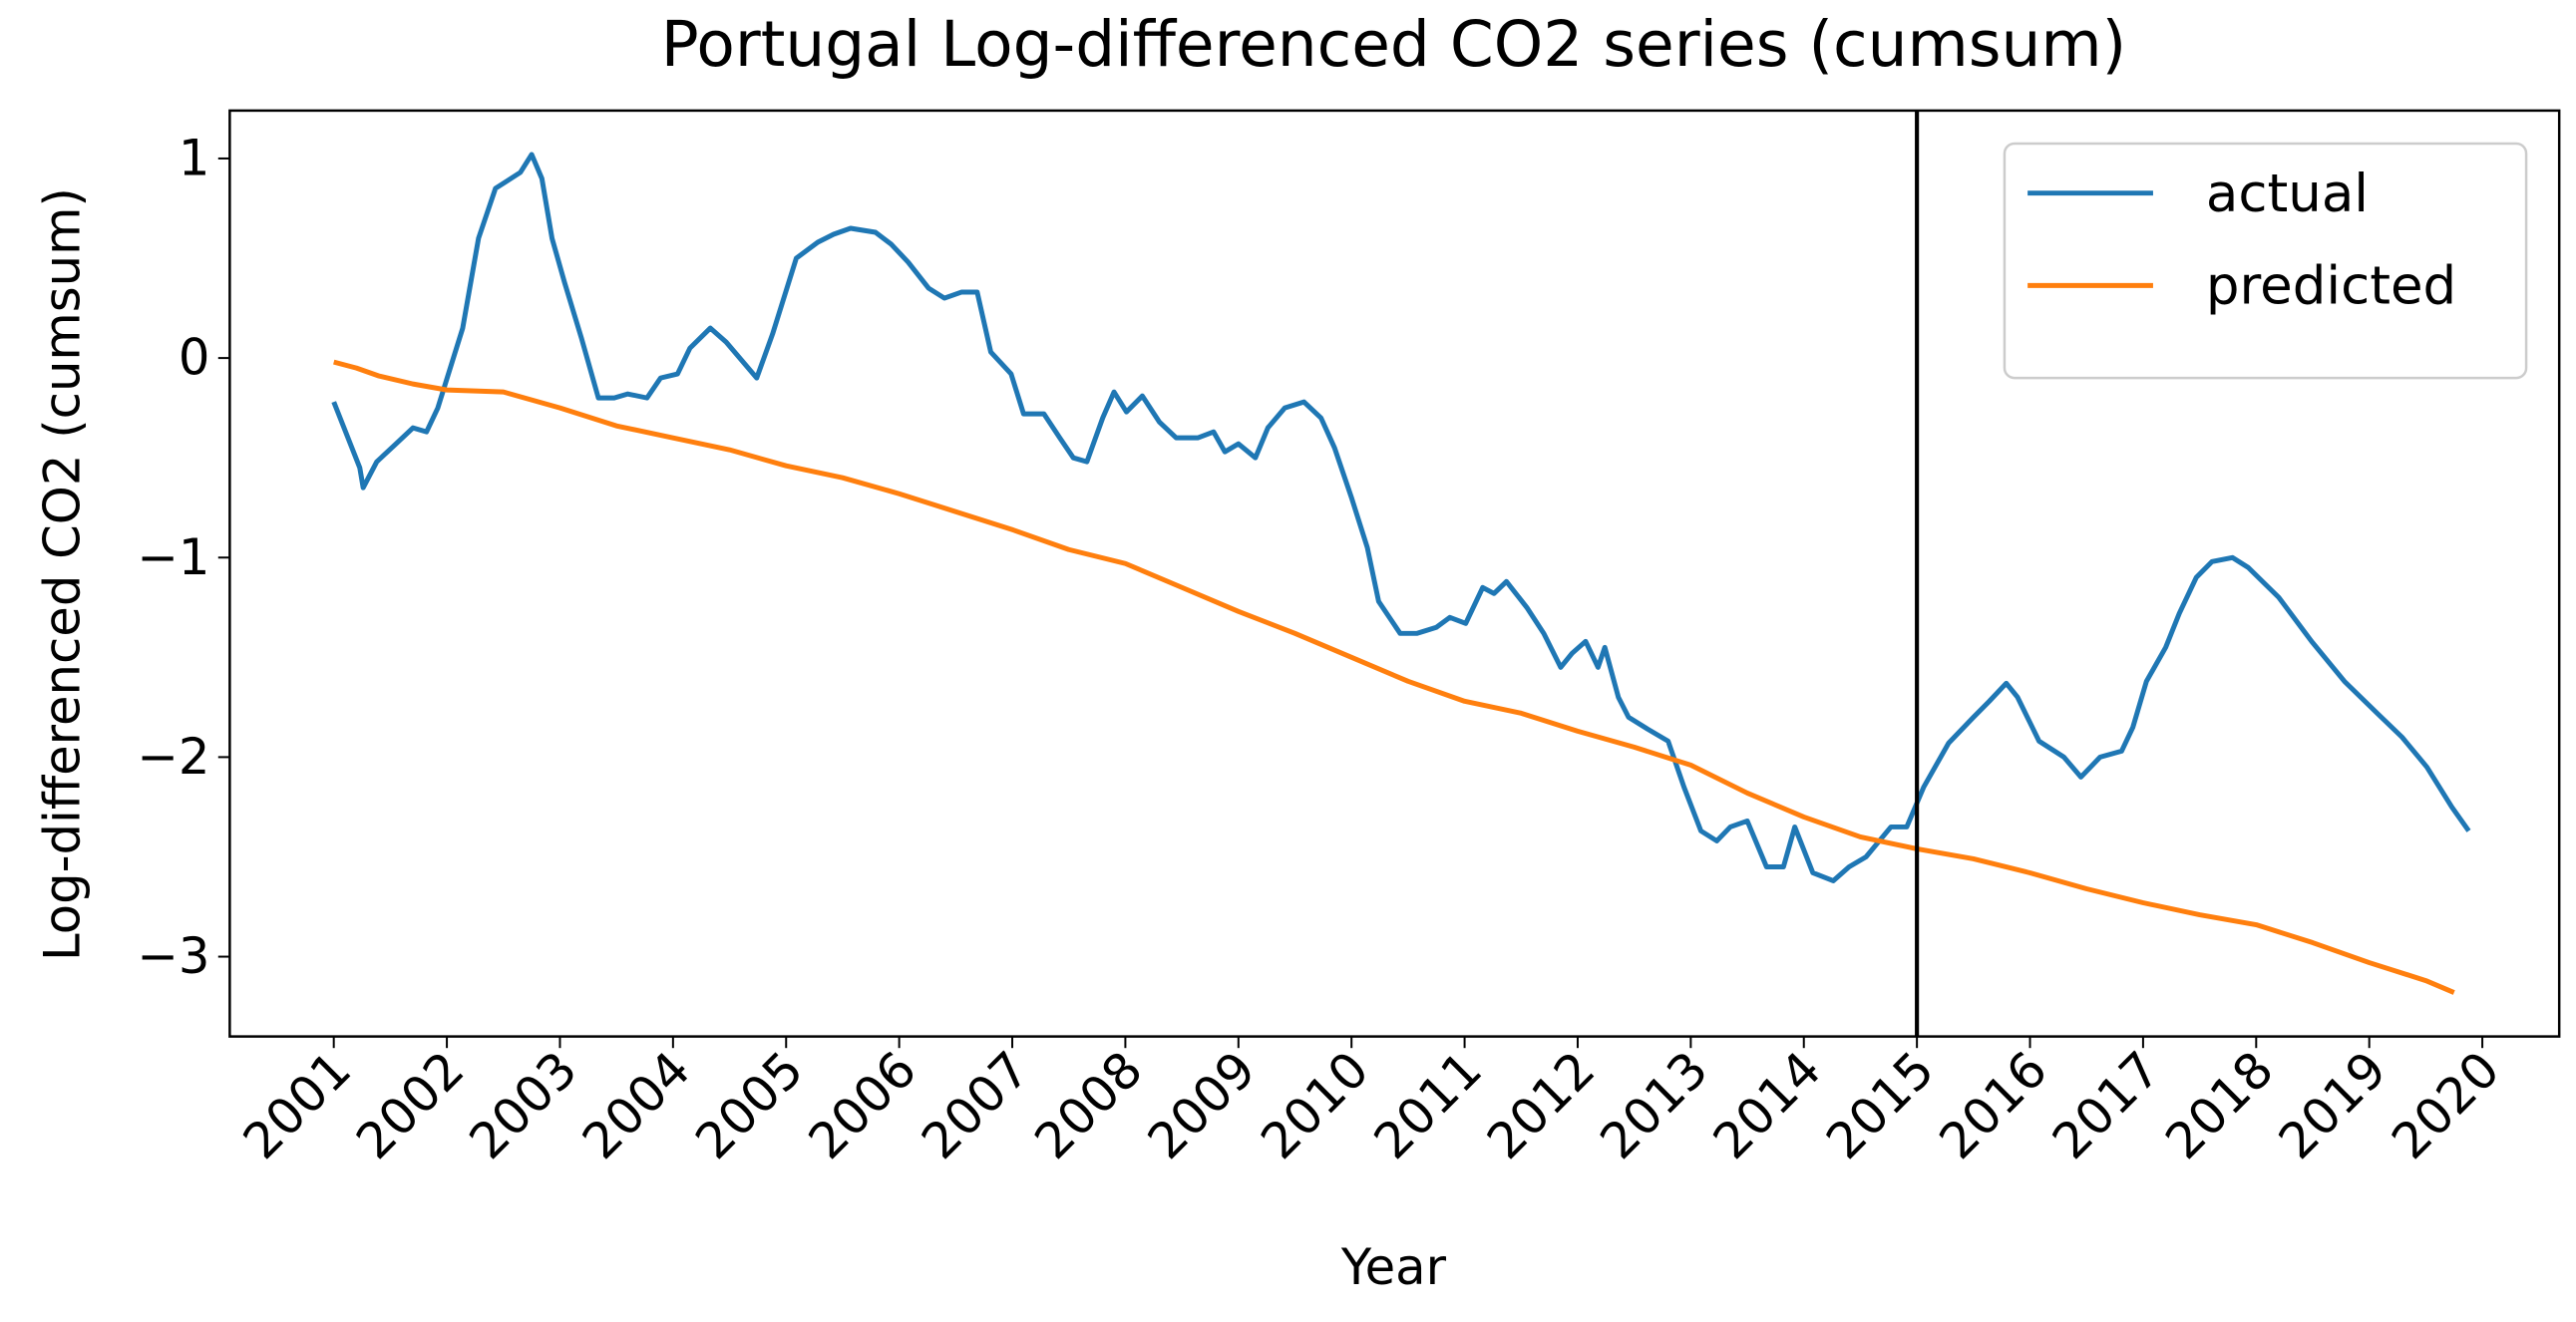 The width and height of the screenshot is (2576, 1322). I want to click on x-tick-label: 2003, so click(522, 1105).